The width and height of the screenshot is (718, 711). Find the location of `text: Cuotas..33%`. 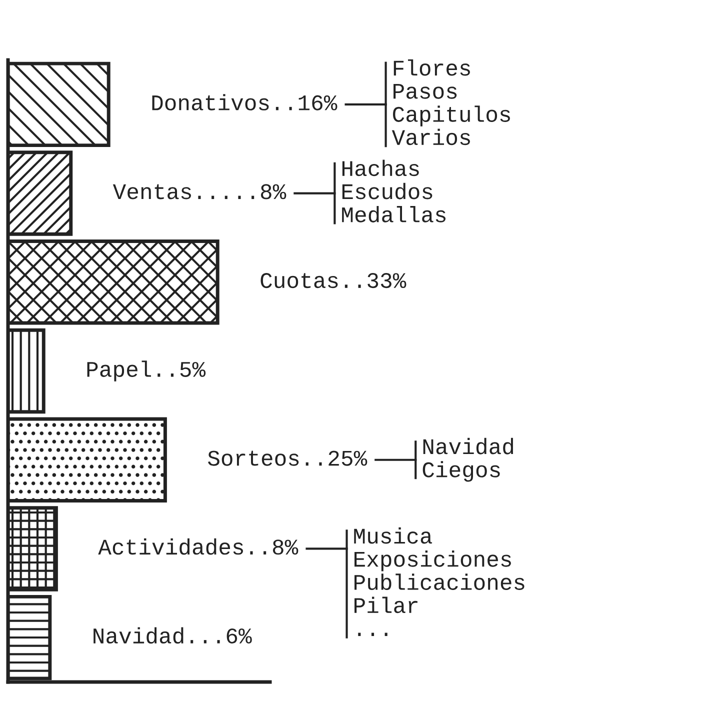

text: Cuotas..33% is located at coordinates (333, 280).